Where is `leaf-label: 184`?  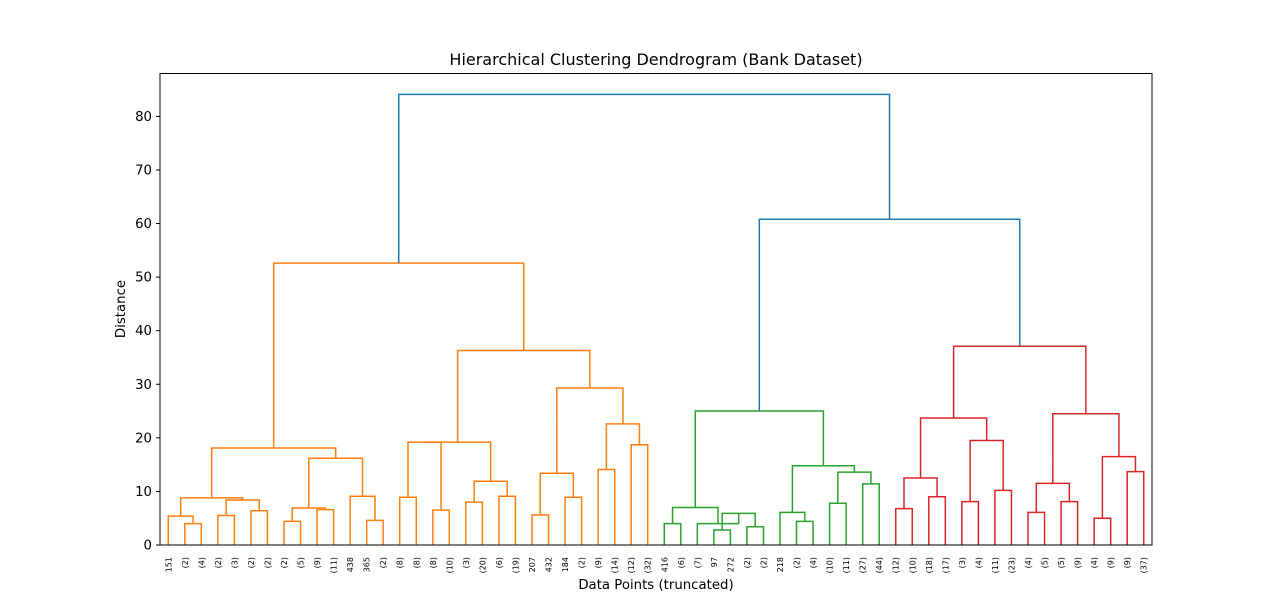 leaf-label: 184 is located at coordinates (565, 564).